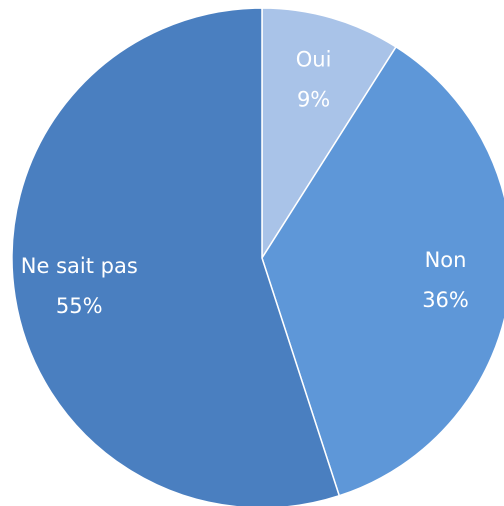 Image resolution: width=504 pixels, height=506 pixels. I want to click on pie-slice, so click(329, 134).